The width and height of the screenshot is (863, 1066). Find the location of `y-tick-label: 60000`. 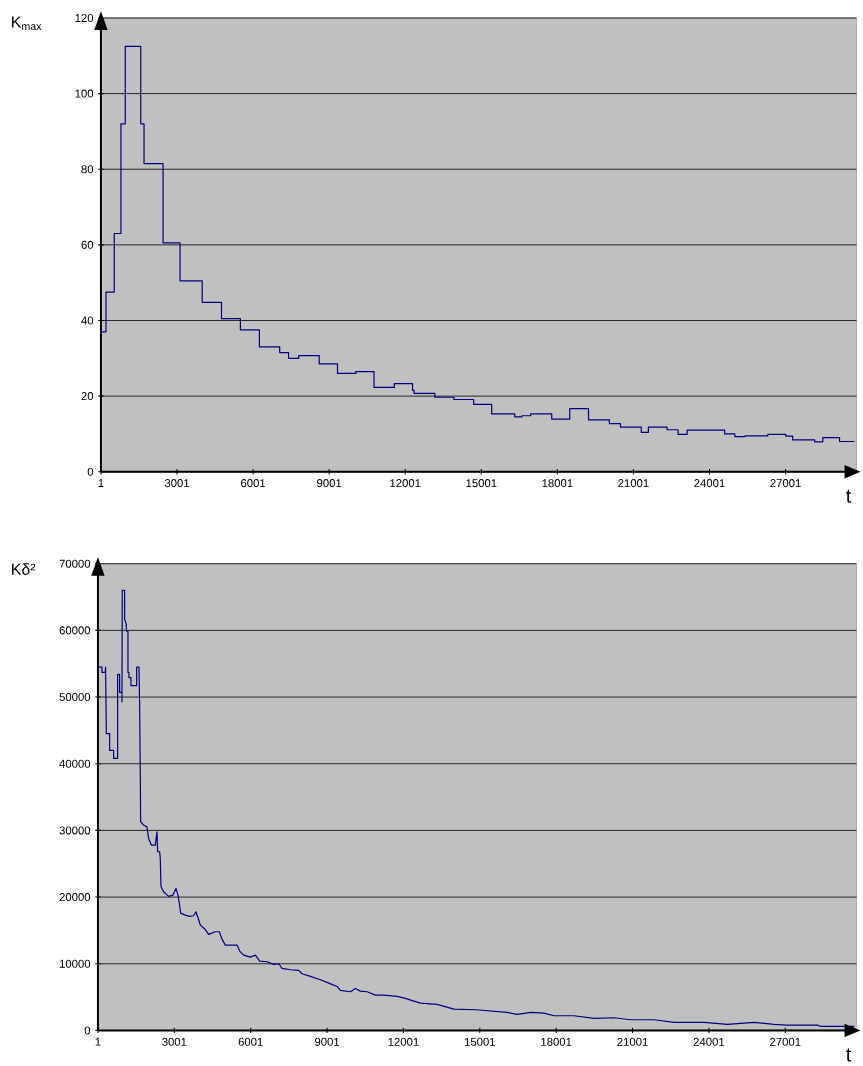

y-tick-label: 60000 is located at coordinates (75, 630).